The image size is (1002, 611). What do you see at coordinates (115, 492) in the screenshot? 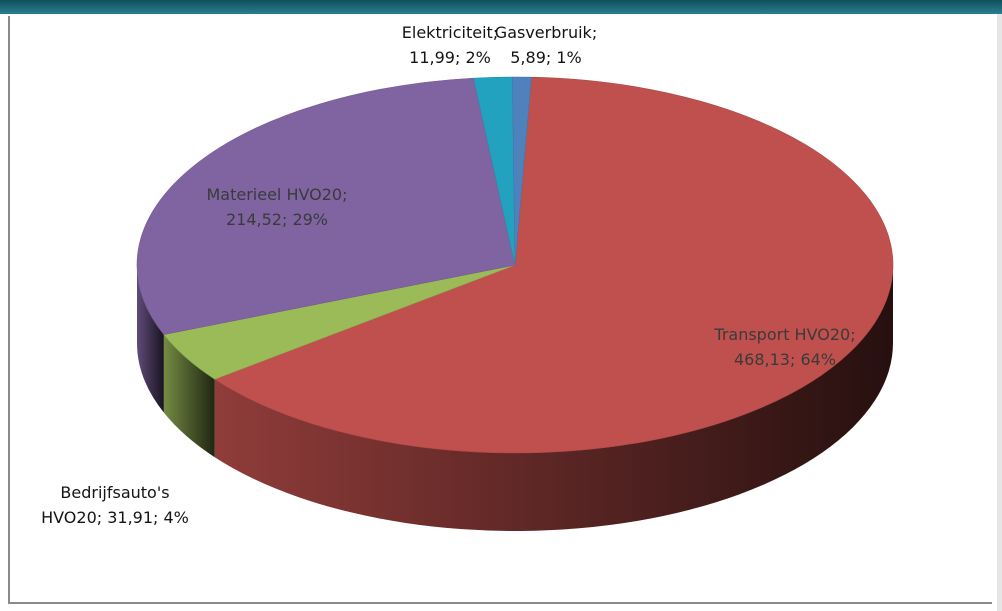
I see `data-label-bedrijfsautos-line1: Bedrijfsauto's` at bounding box center [115, 492].